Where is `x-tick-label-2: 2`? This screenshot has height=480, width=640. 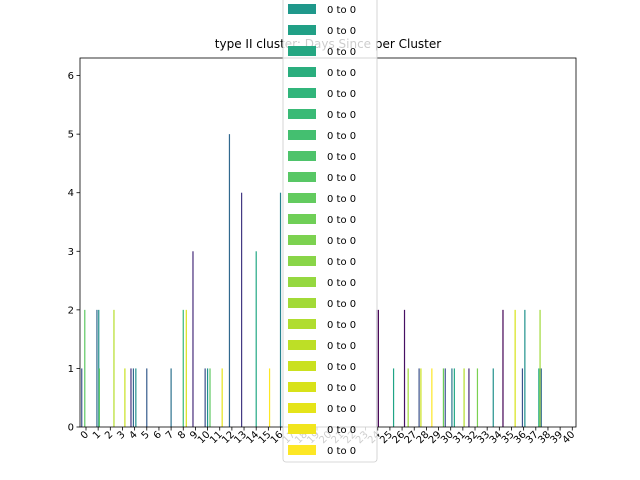
x-tick-label-2: 2 is located at coordinates (109, 435).